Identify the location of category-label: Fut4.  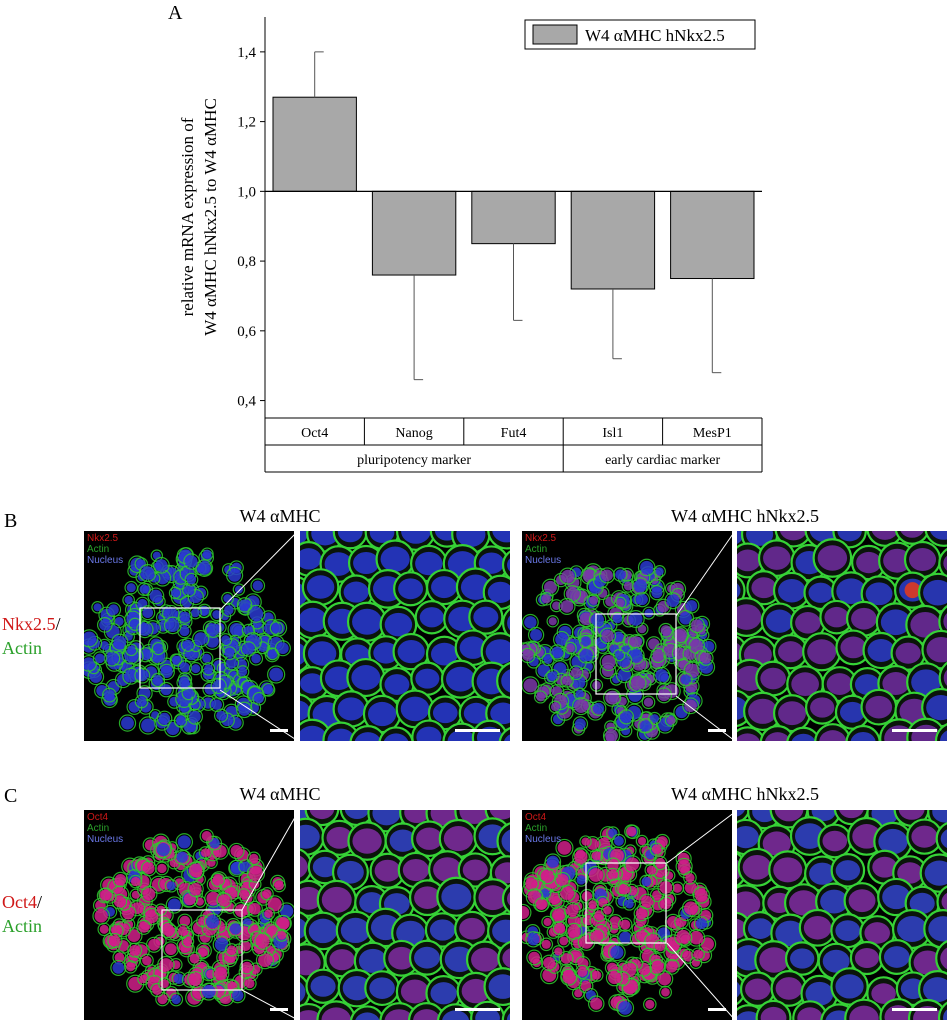
(514, 433).